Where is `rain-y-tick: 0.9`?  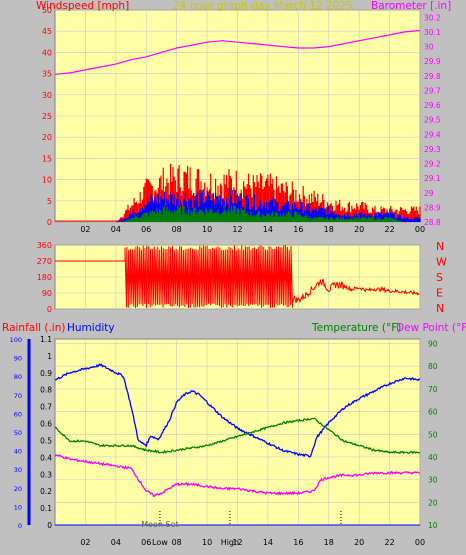
rain-y-tick: 0.9 is located at coordinates (46, 373).